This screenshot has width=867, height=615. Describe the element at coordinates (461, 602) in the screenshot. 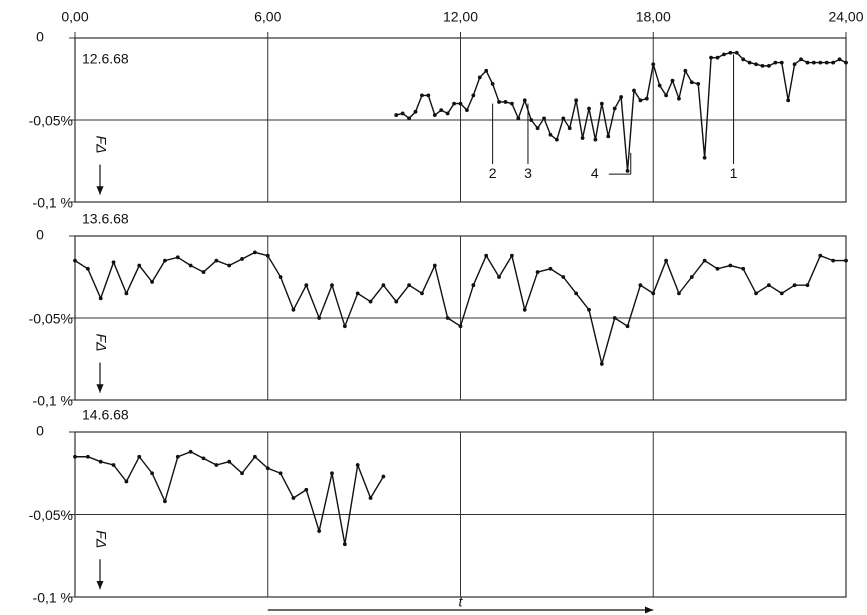

I see `x-axis-label: t` at that location.